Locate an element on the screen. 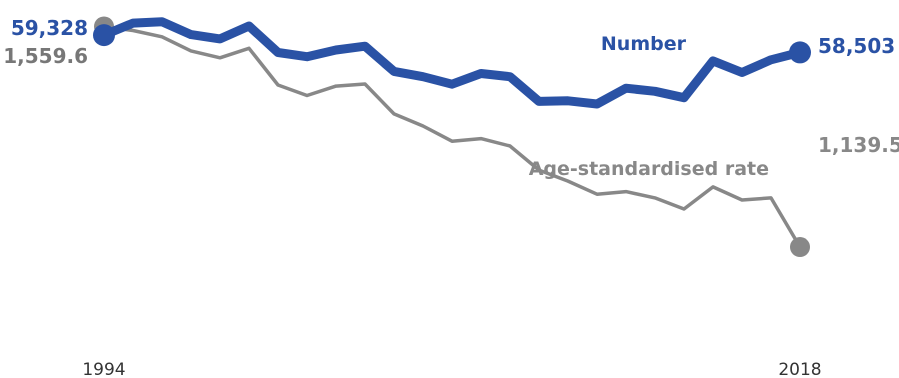 The width and height of the screenshot is (899, 378). rate-end-value-label: 1,139.5 is located at coordinates (858, 145).